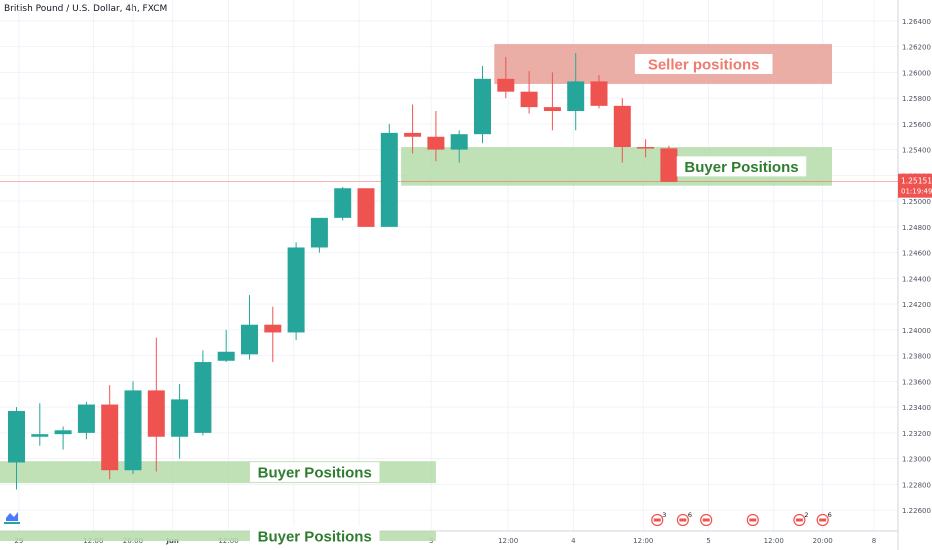 The width and height of the screenshot is (932, 550). Describe the element at coordinates (916, 485) in the screenshot. I see `y-tick-label: 1.22800` at that location.